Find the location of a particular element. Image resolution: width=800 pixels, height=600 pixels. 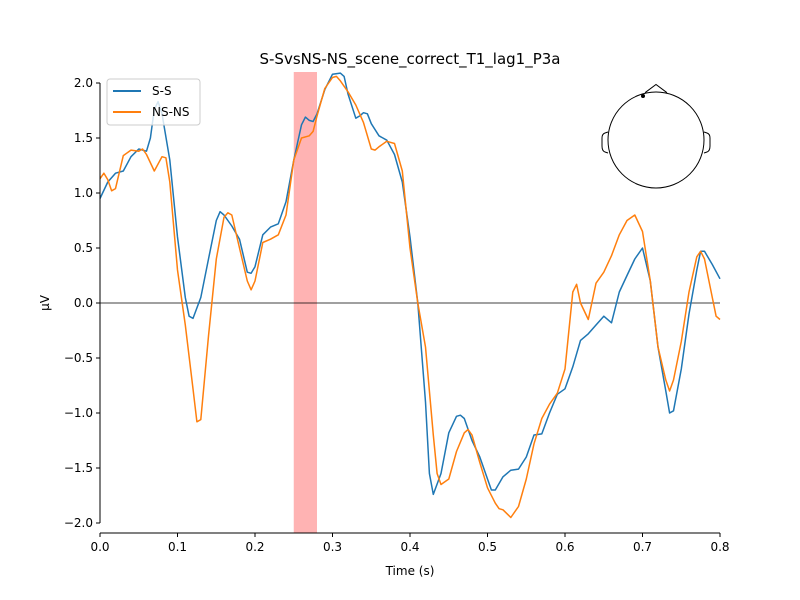

x-tick-label: 0.7 is located at coordinates (642, 547).